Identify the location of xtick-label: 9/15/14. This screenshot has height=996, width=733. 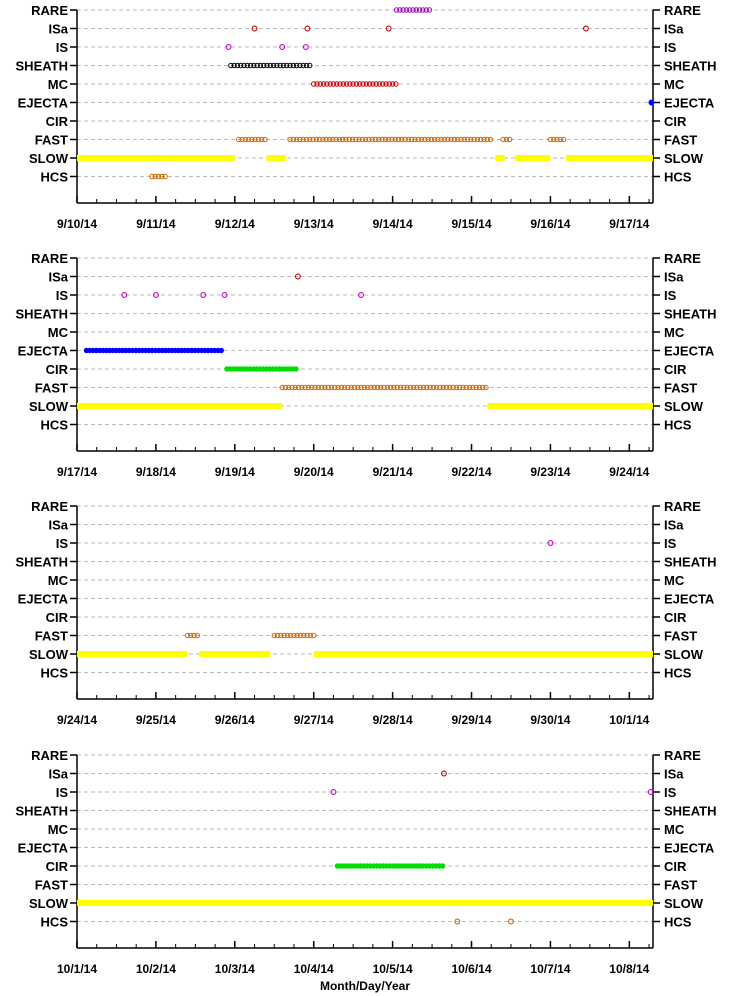
(471, 224).